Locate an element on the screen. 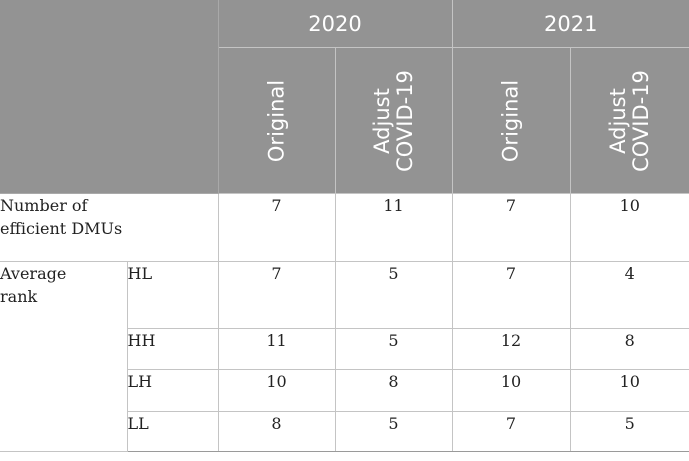  sub-label-lh: LH is located at coordinates (173, 390).